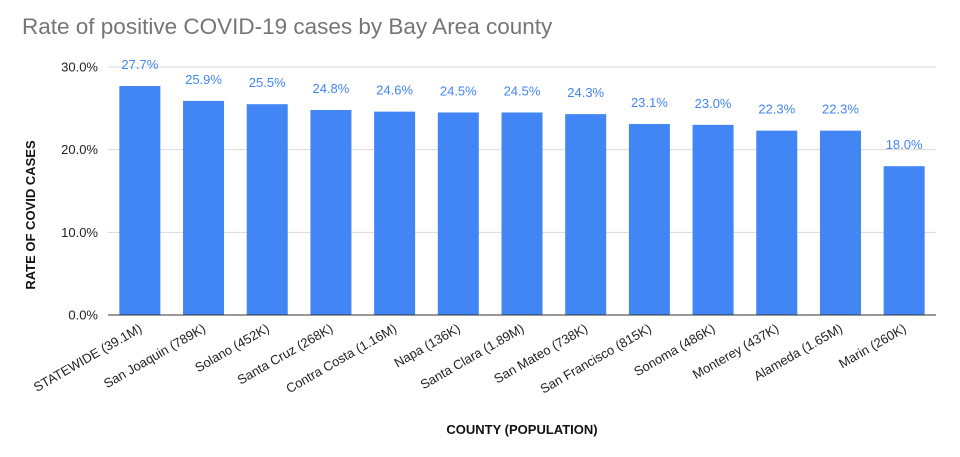  What do you see at coordinates (872, 346) in the screenshot?
I see `x-tick-label: Marin (260K)` at bounding box center [872, 346].